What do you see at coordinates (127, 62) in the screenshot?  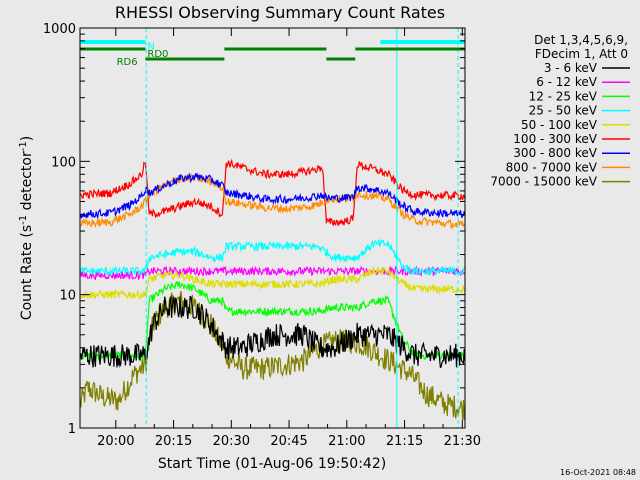 I see `annotation-2: RD6` at bounding box center [127, 62].